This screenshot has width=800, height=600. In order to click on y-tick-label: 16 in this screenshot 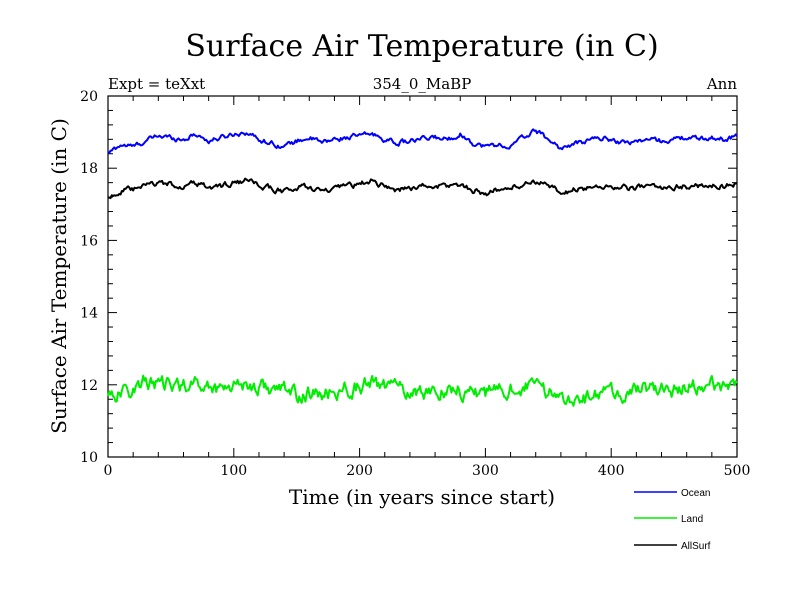, I will do `click(89, 241)`.